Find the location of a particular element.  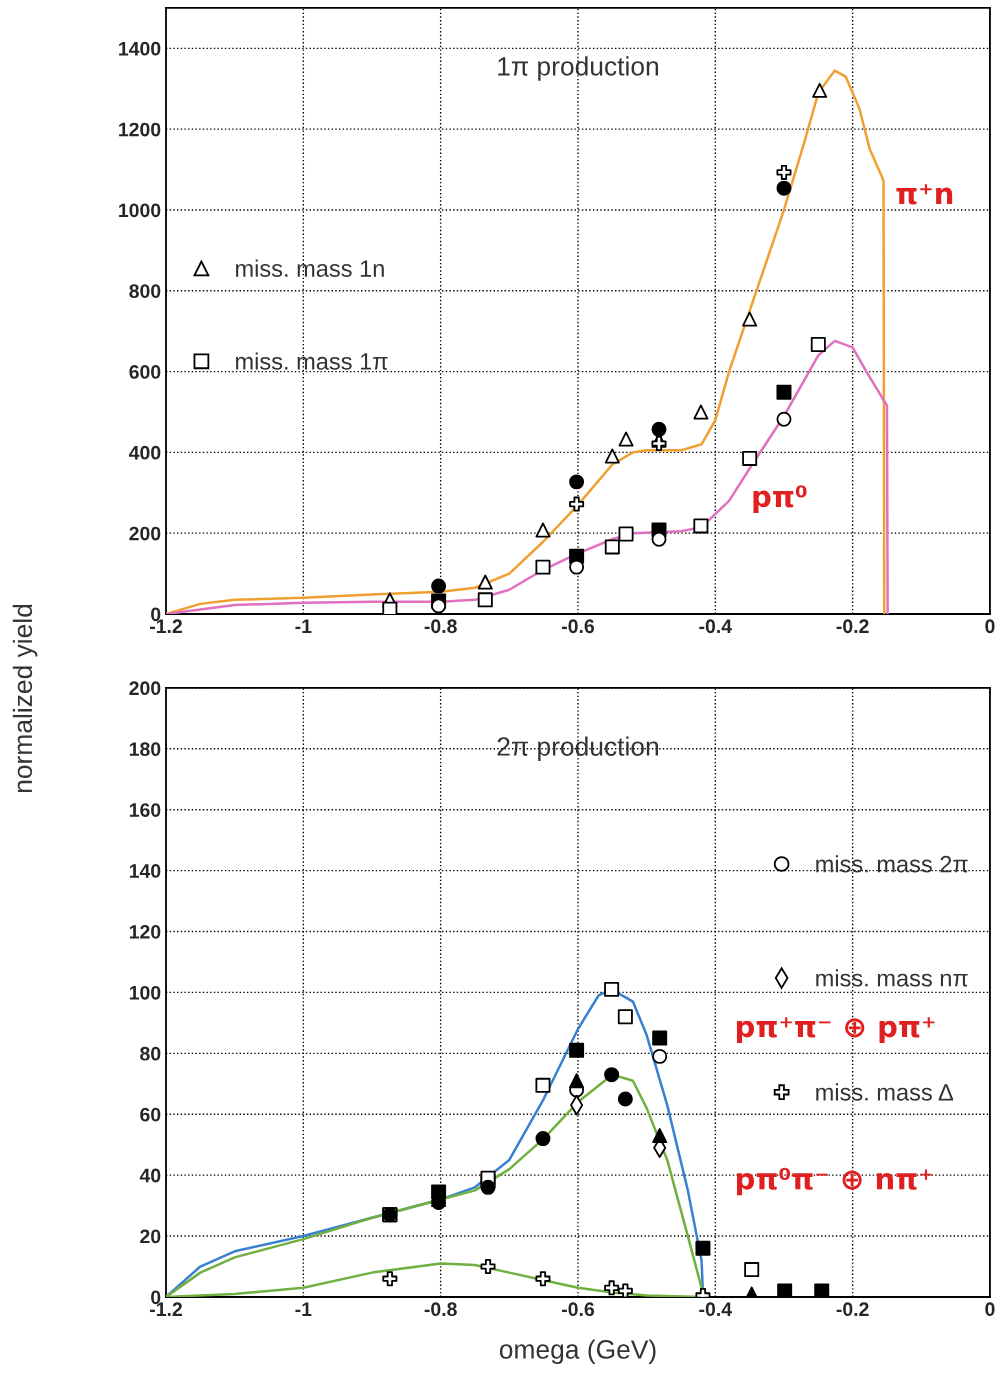

y-tick-label: 120 is located at coordinates (145, 931).